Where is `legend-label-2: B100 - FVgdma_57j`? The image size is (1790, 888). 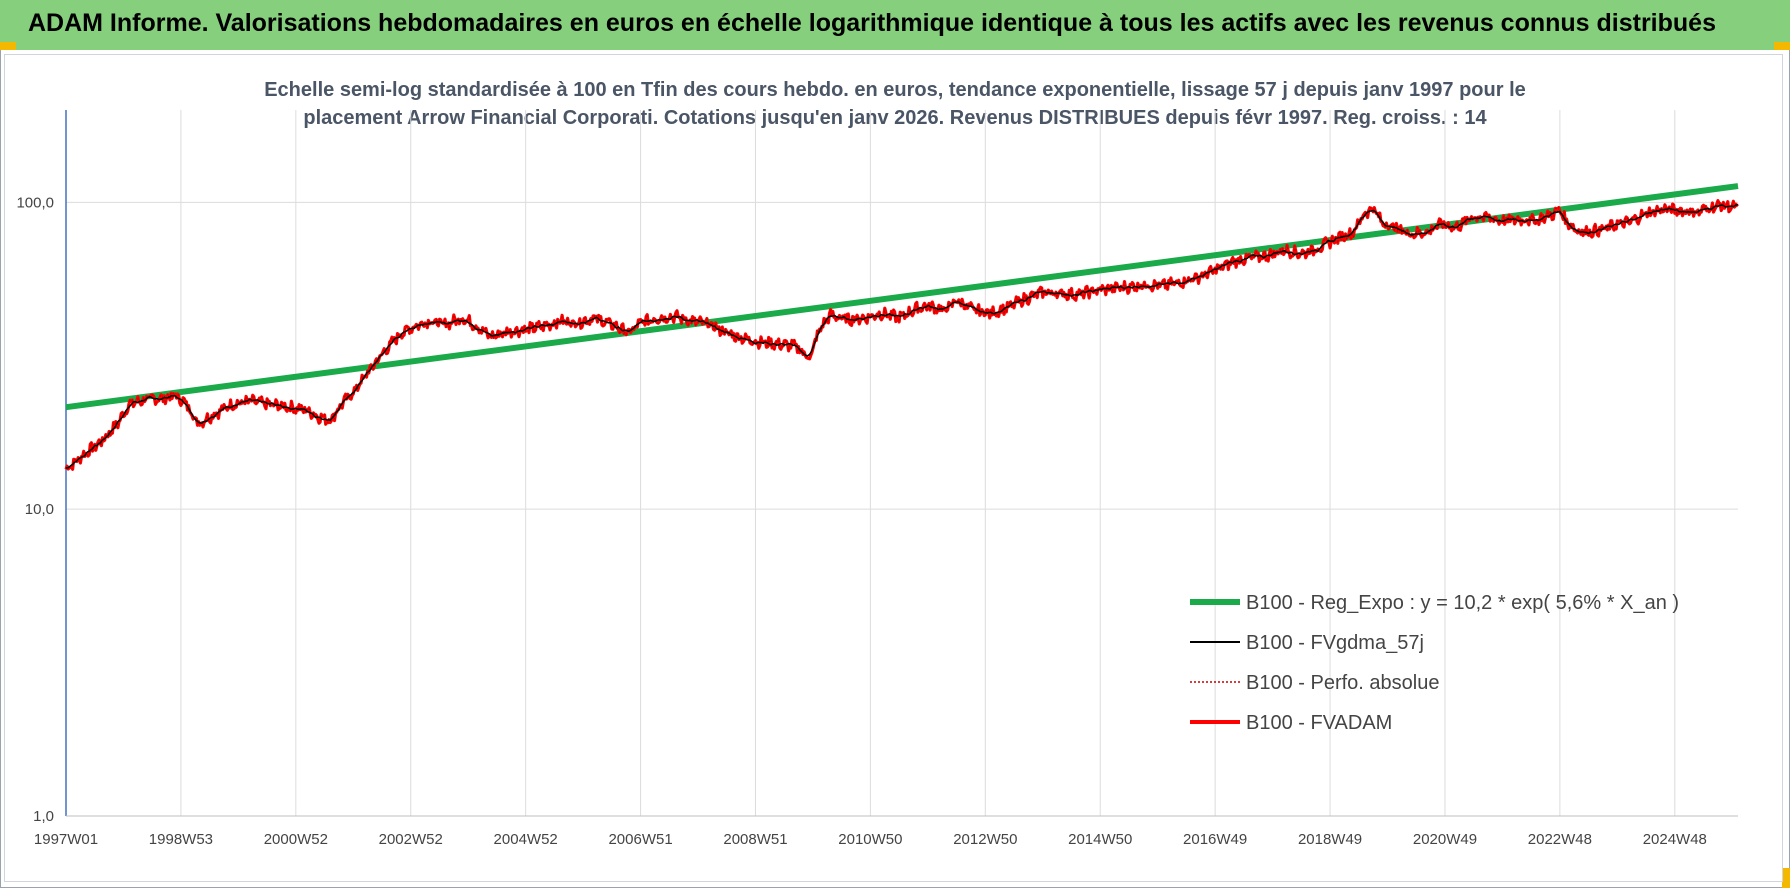 legend-label-2: B100 - FVgdma_57j is located at coordinates (1335, 643).